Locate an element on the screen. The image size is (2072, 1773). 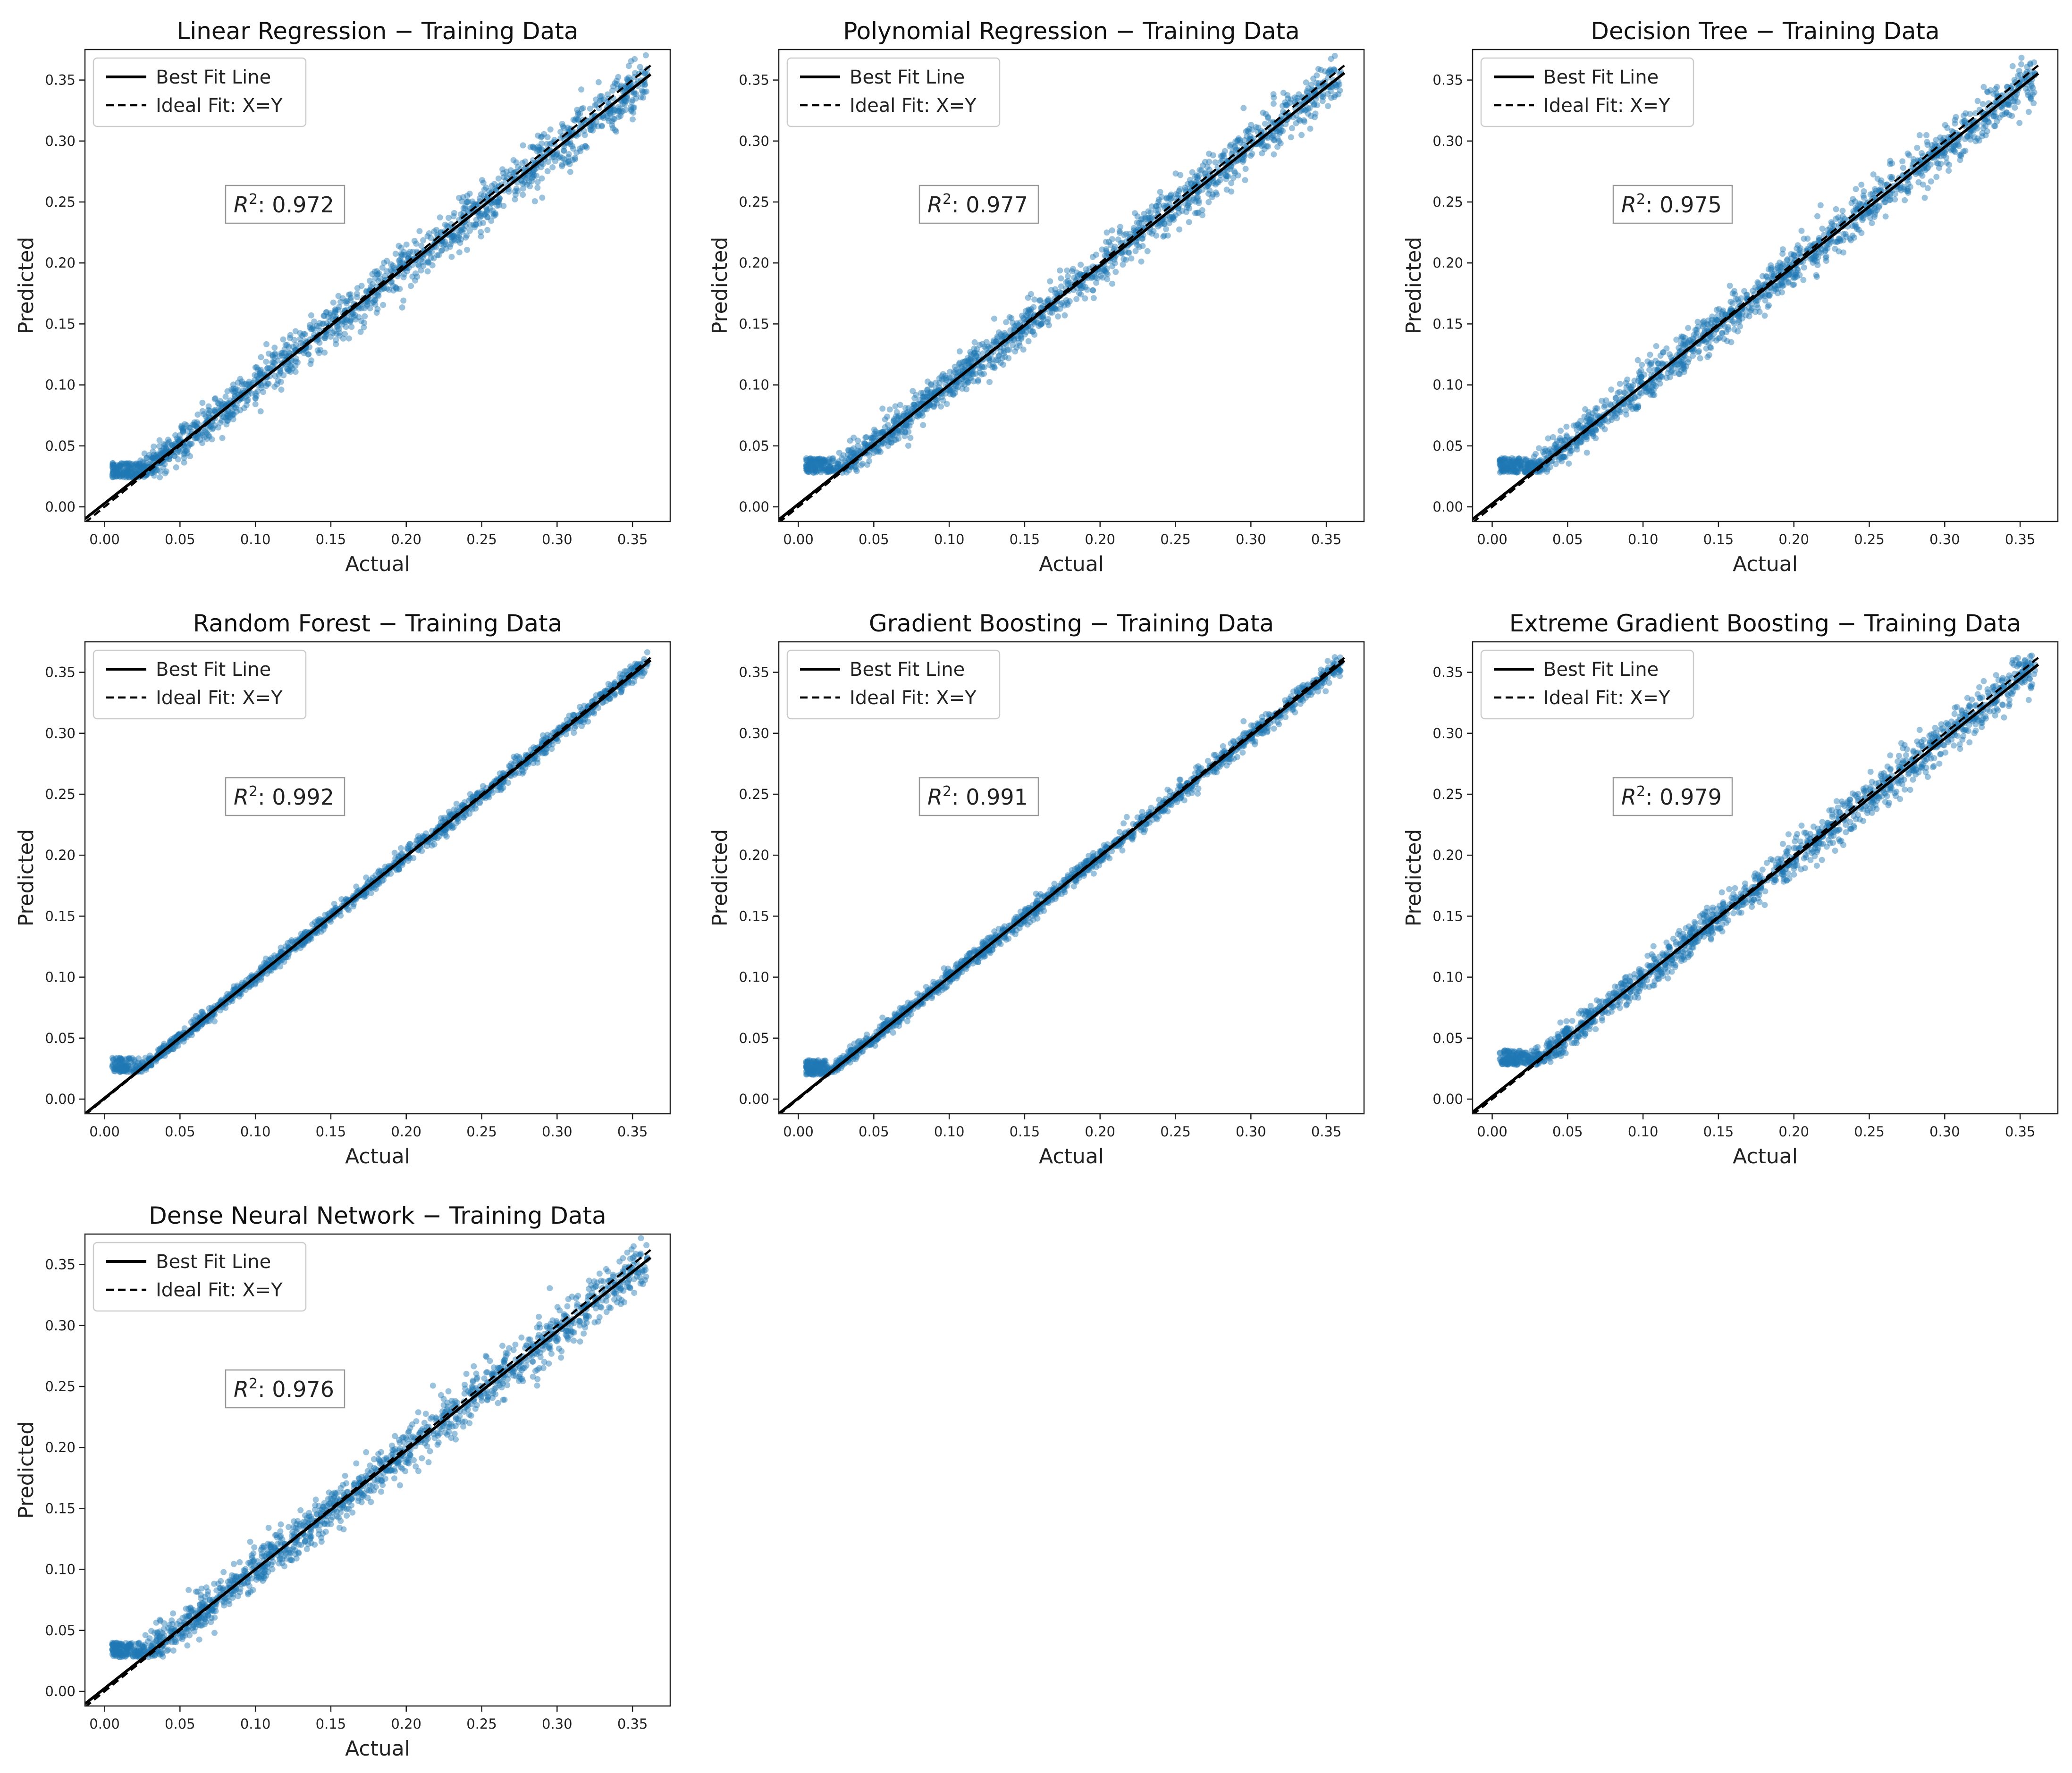
r2-annotation: R2: 0.977 is located at coordinates (978, 205).